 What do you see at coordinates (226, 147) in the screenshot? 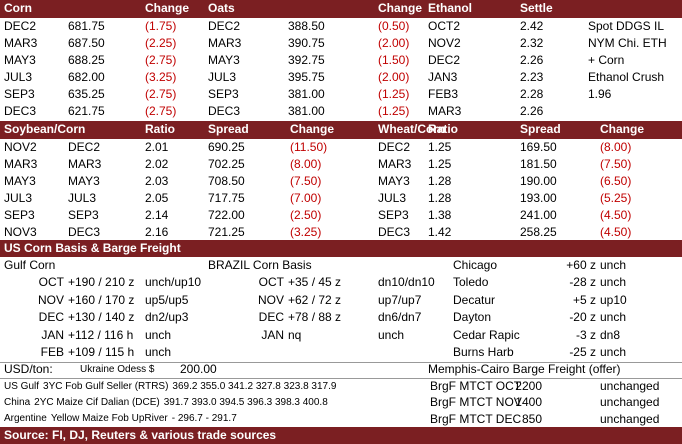
I see `cell: 690.25` at bounding box center [226, 147].